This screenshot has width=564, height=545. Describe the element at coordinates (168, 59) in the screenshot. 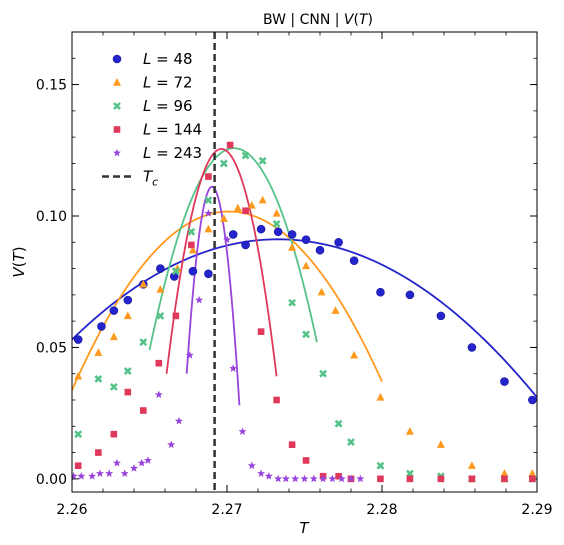

I see `legend-label: L = 48` at that location.